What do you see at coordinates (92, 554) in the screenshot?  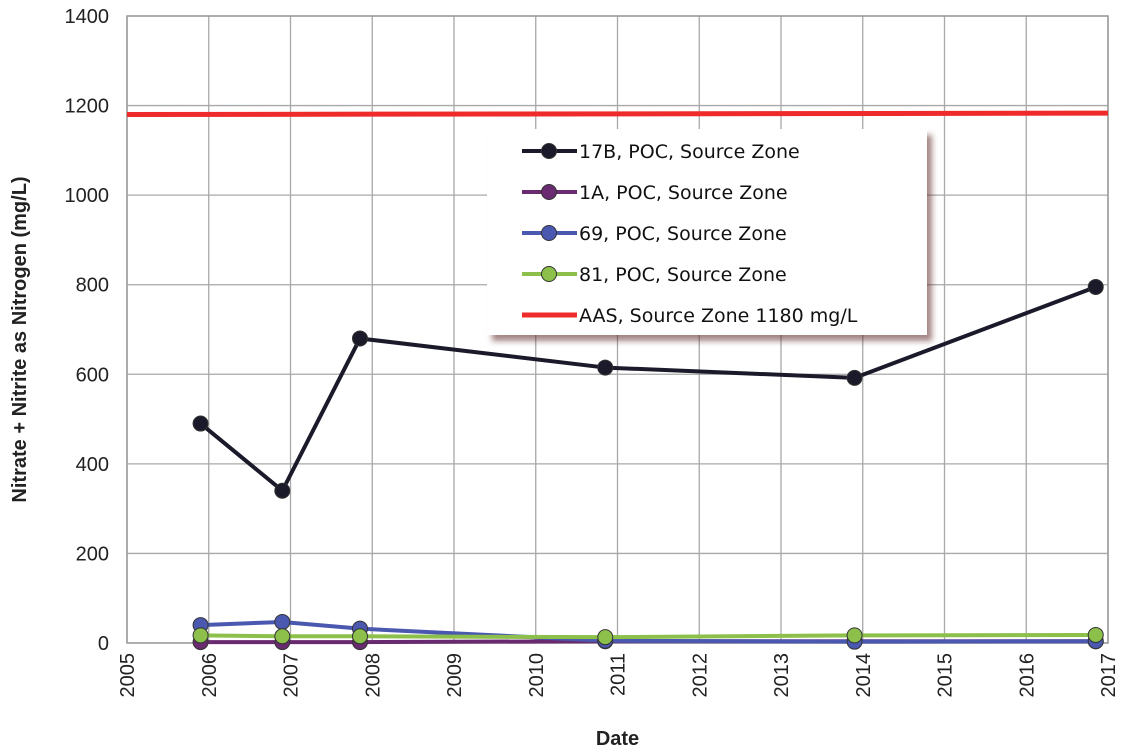 I see `y-tick-label: 200` at bounding box center [92, 554].